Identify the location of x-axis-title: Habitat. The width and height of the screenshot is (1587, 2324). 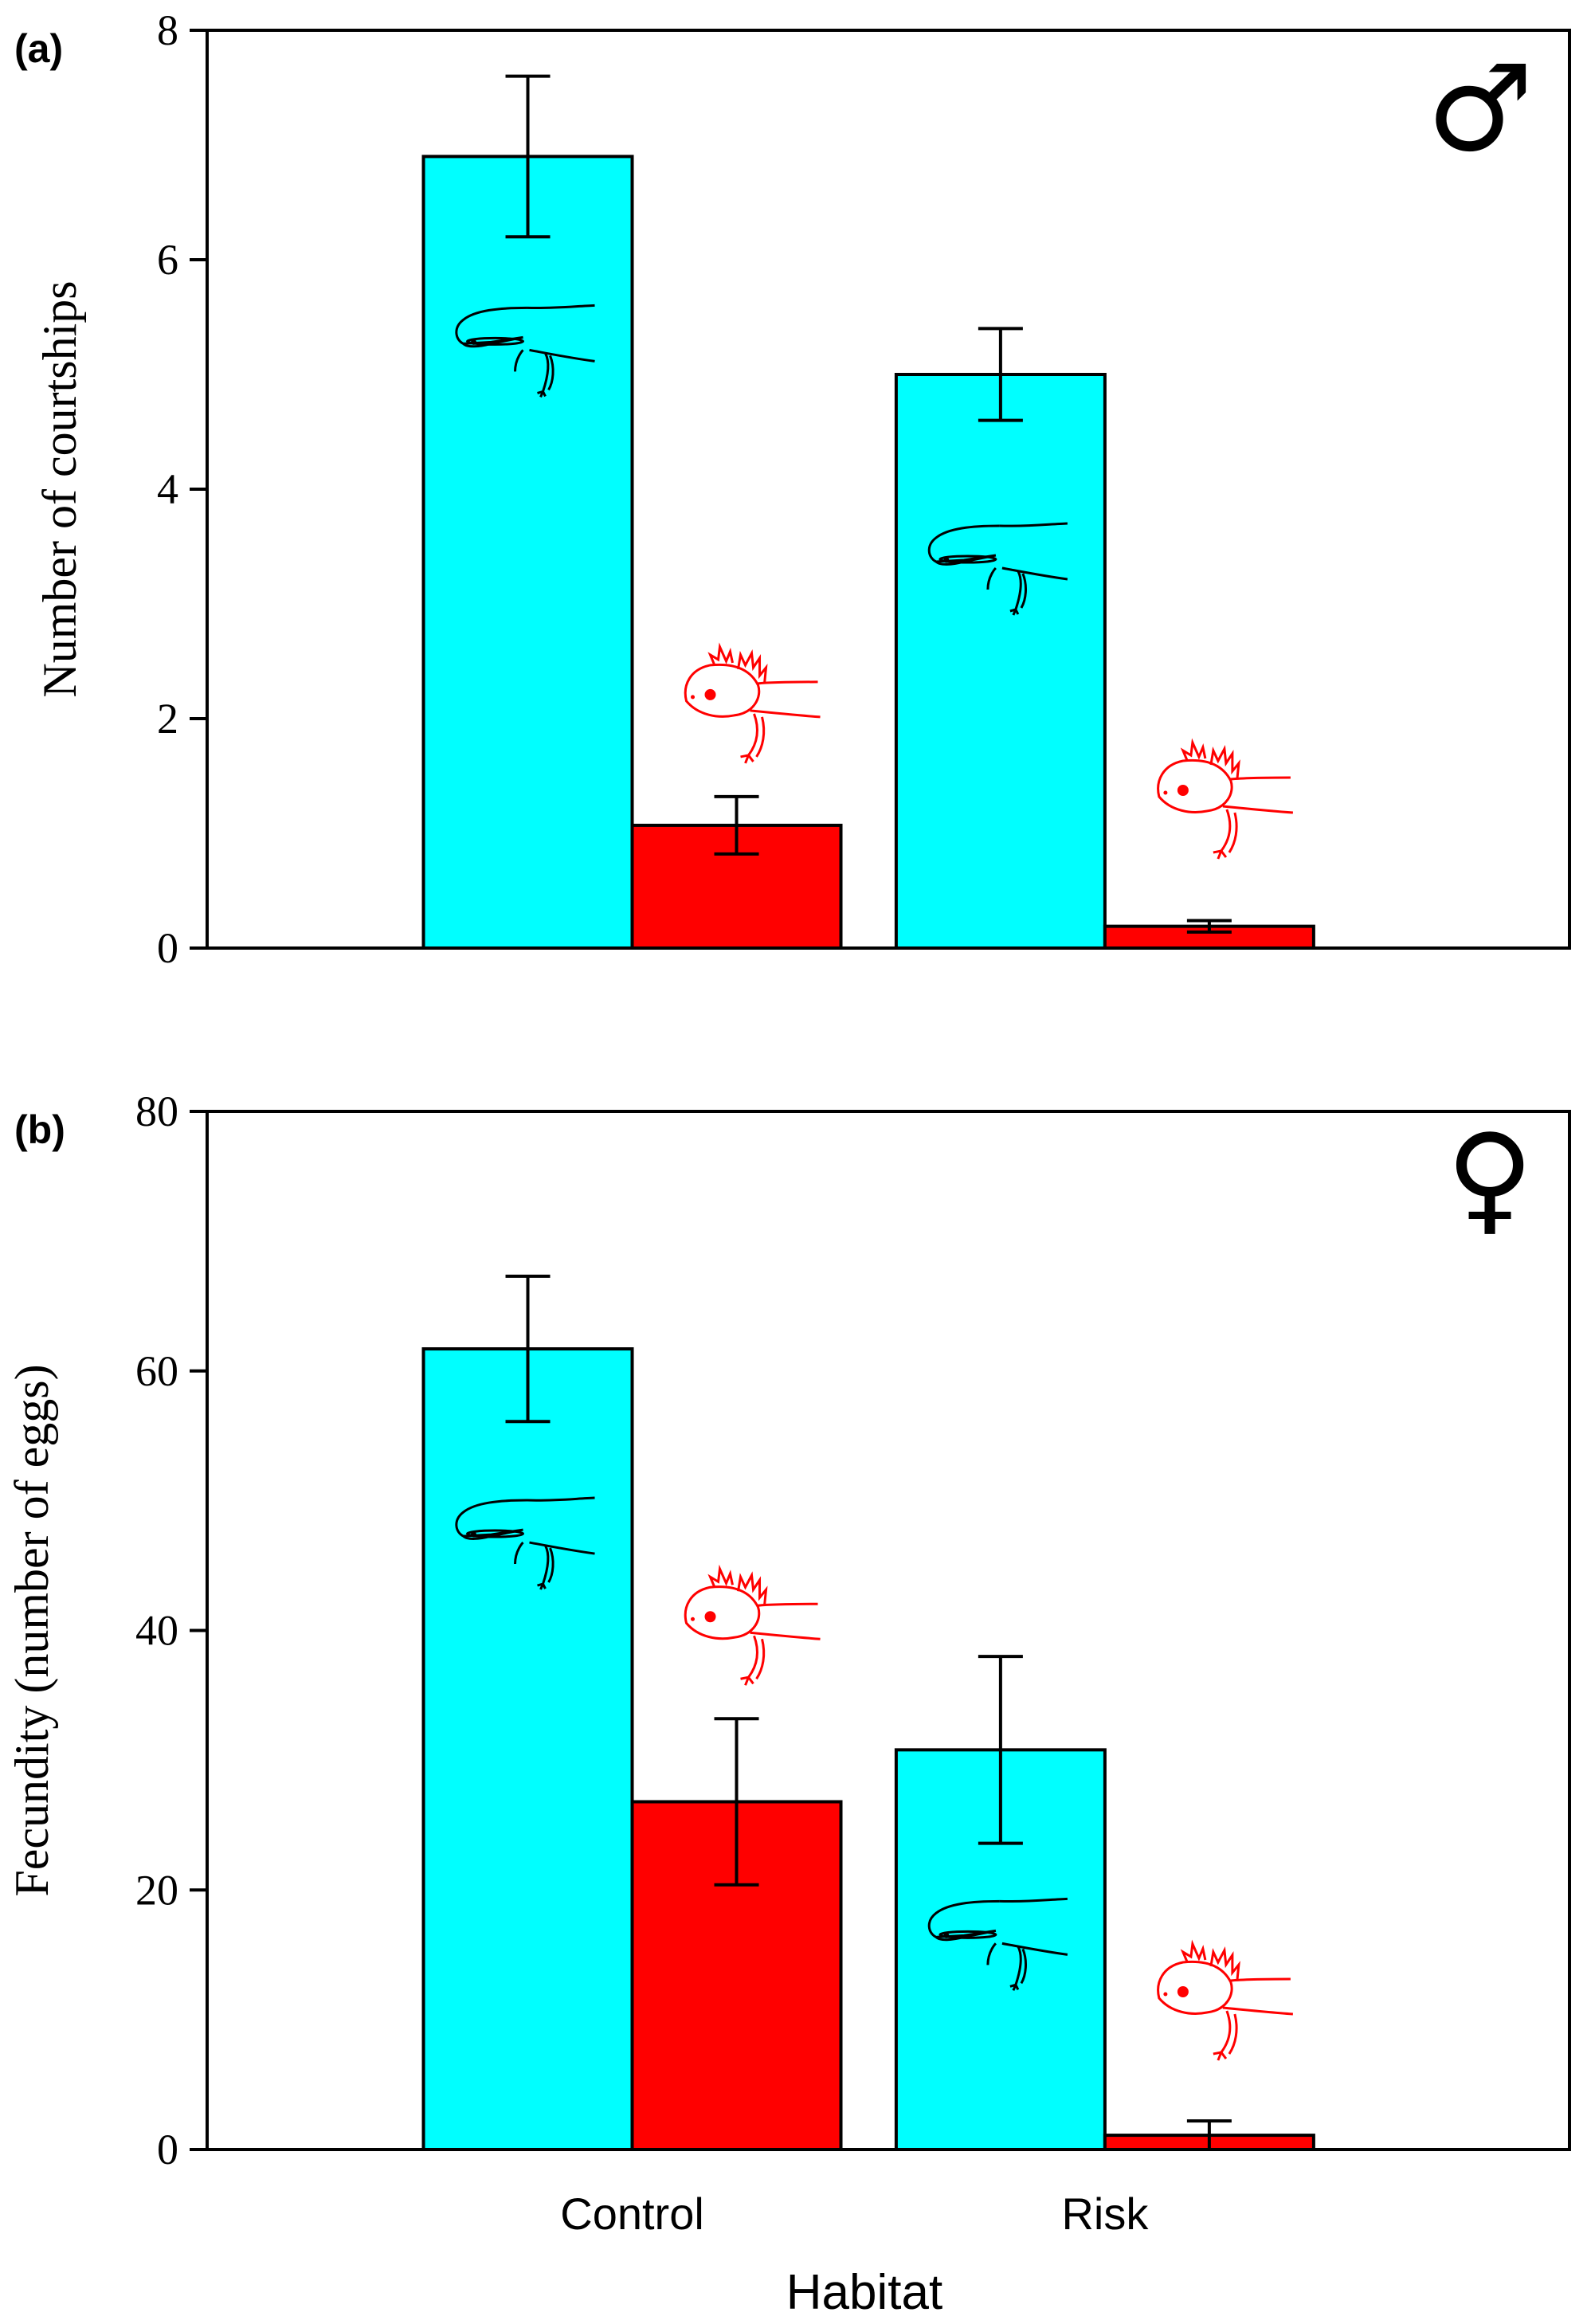
(864, 2292).